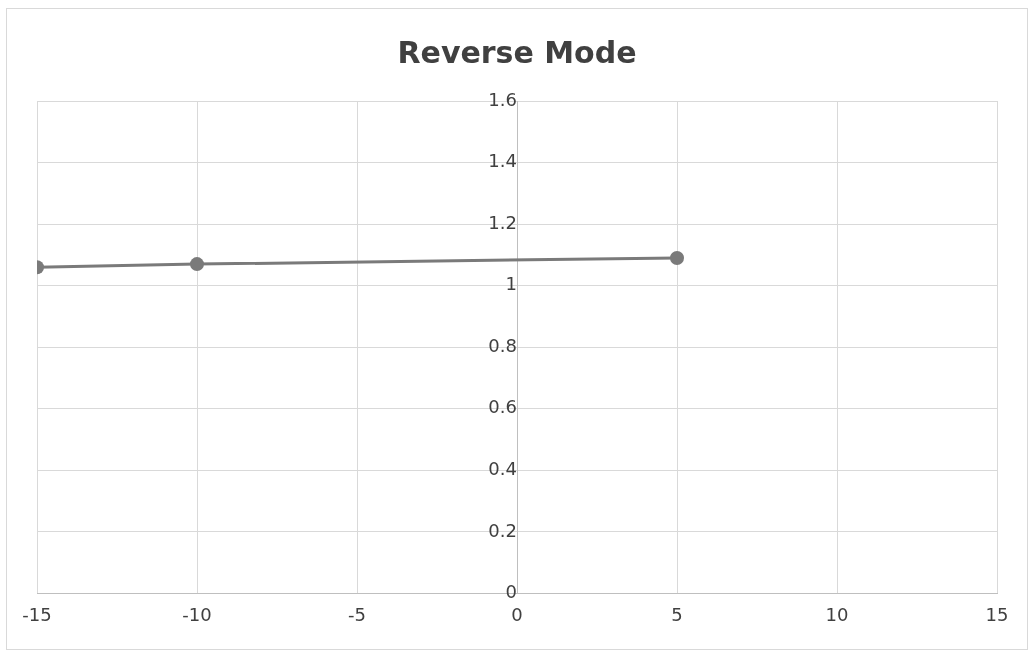 The image size is (1031, 650). Describe the element at coordinates (197, 614) in the screenshot. I see `x-tick-label: -10` at that location.